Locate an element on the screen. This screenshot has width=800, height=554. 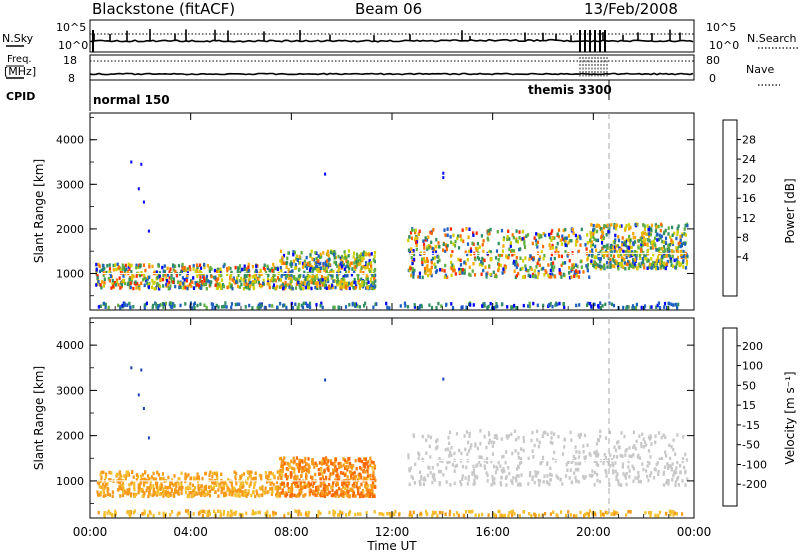
power-isolated-point is located at coordinates (443, 173).